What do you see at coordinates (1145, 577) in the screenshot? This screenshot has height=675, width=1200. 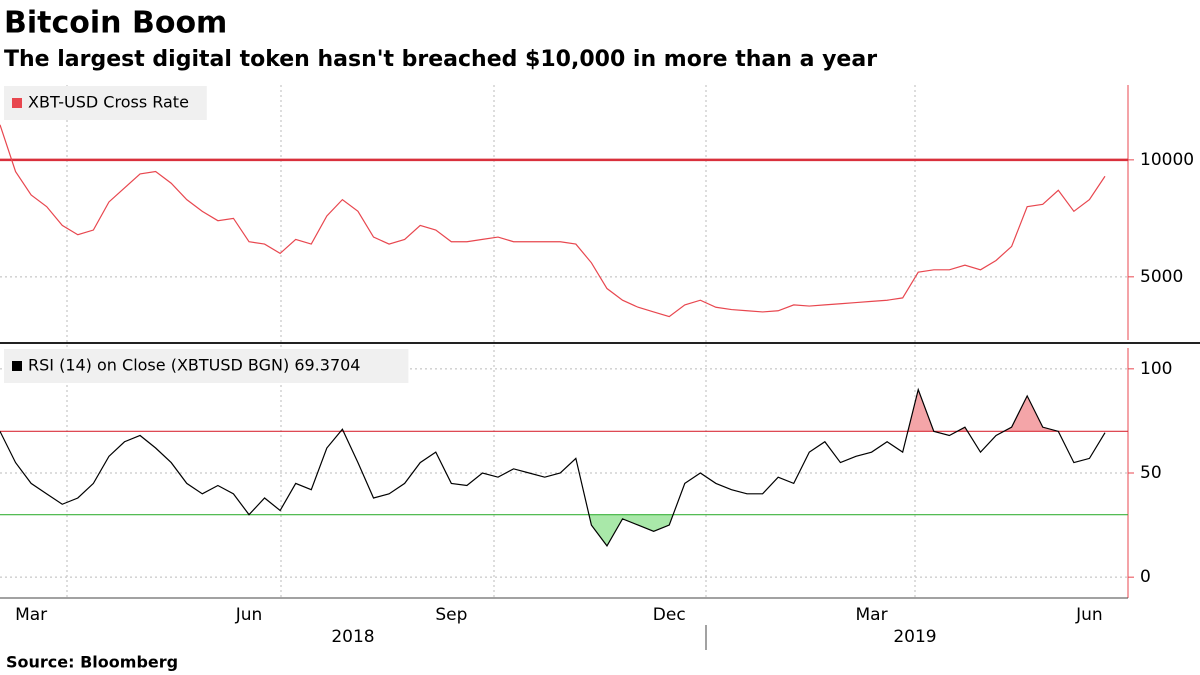 I see `y-tick-label: 0` at bounding box center [1145, 577].